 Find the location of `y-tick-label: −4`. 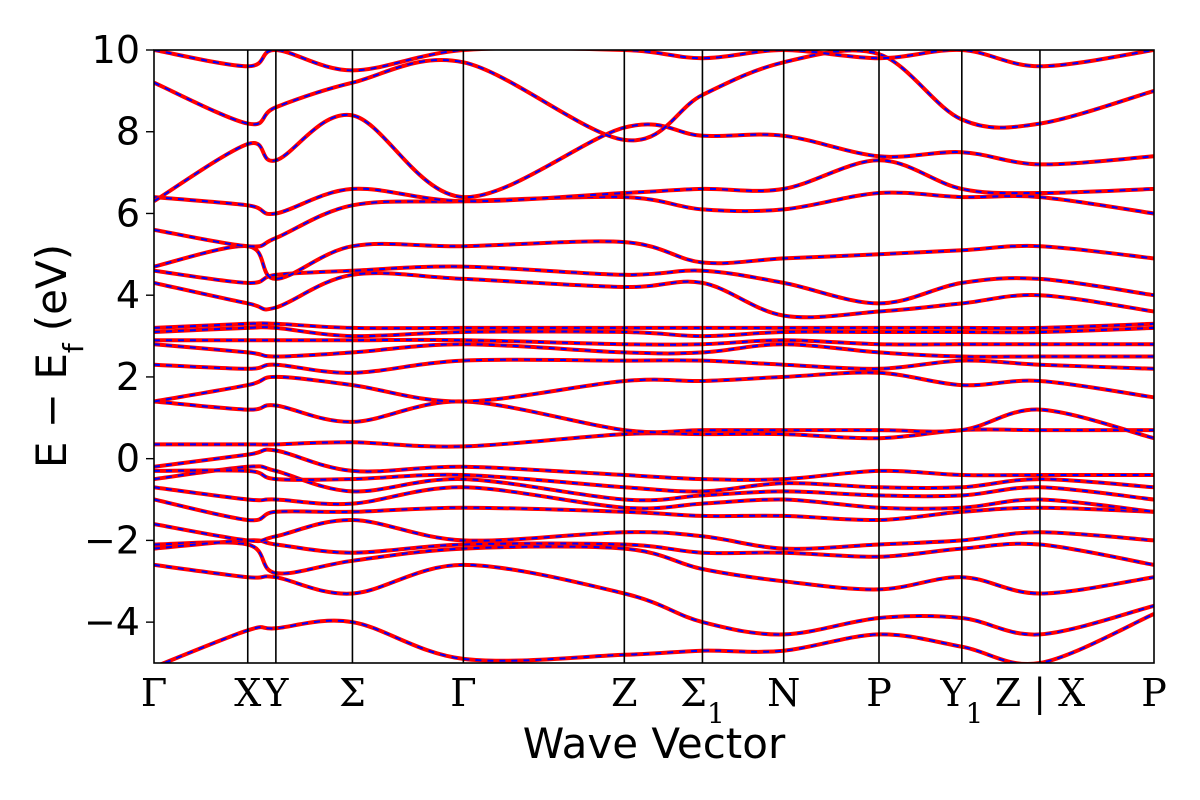

y-tick-label: −4 is located at coordinates (112, 622).